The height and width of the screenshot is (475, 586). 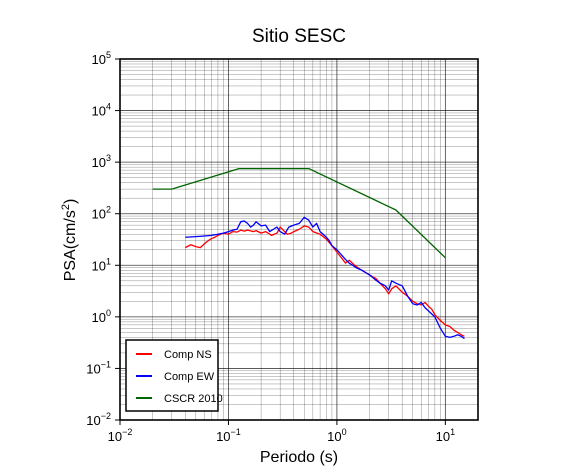 I want to click on y-tick-label: 10¹, so click(x=101, y=264).